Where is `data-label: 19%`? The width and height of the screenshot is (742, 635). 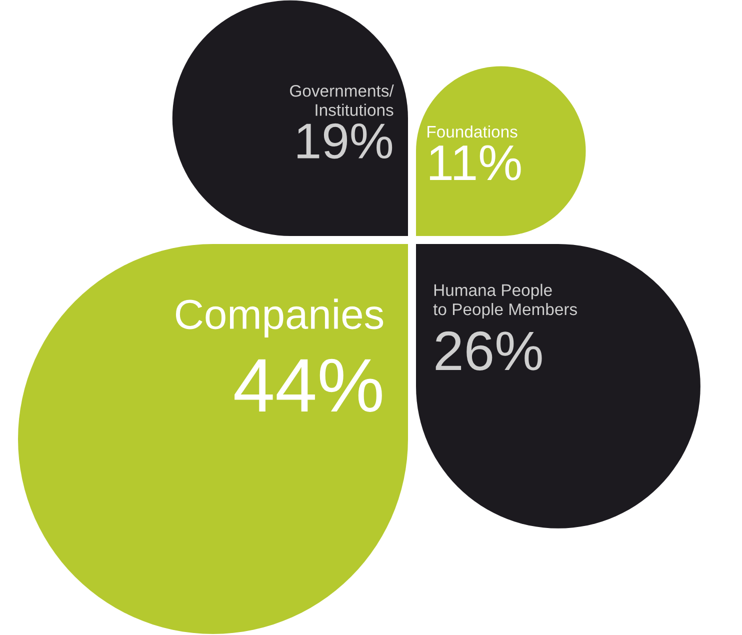
data-label: 19% is located at coordinates (345, 141).